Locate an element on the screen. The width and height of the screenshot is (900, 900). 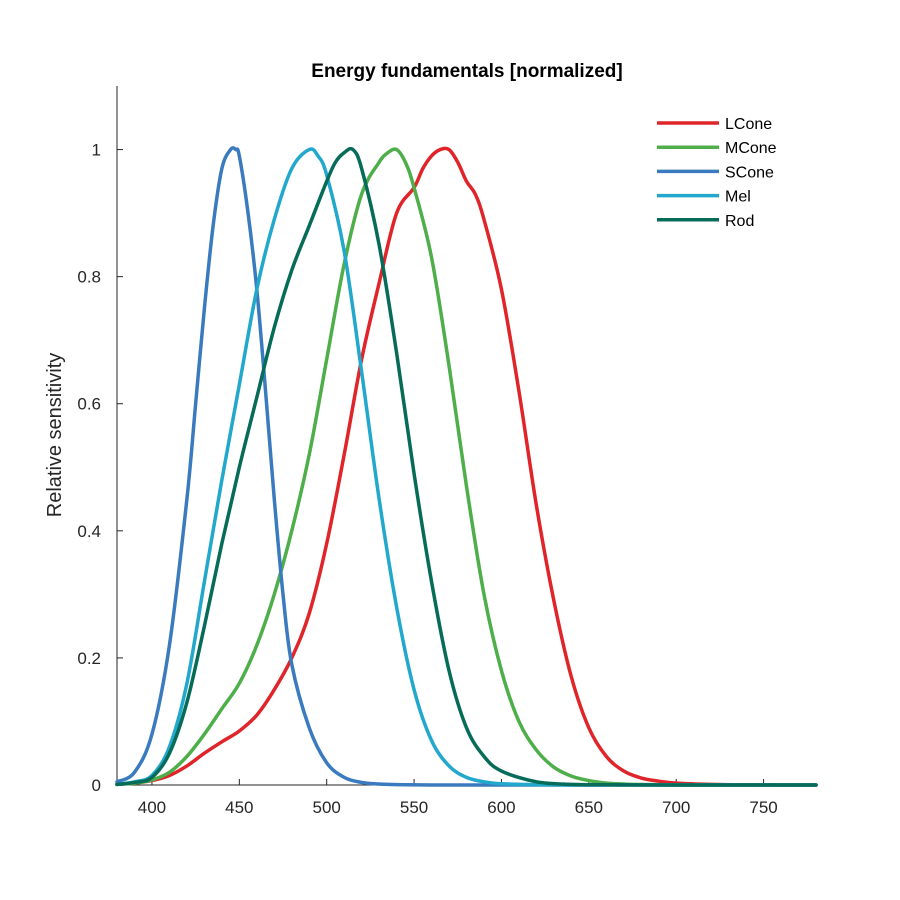
legend-label-scone: SCone is located at coordinates (749, 172).